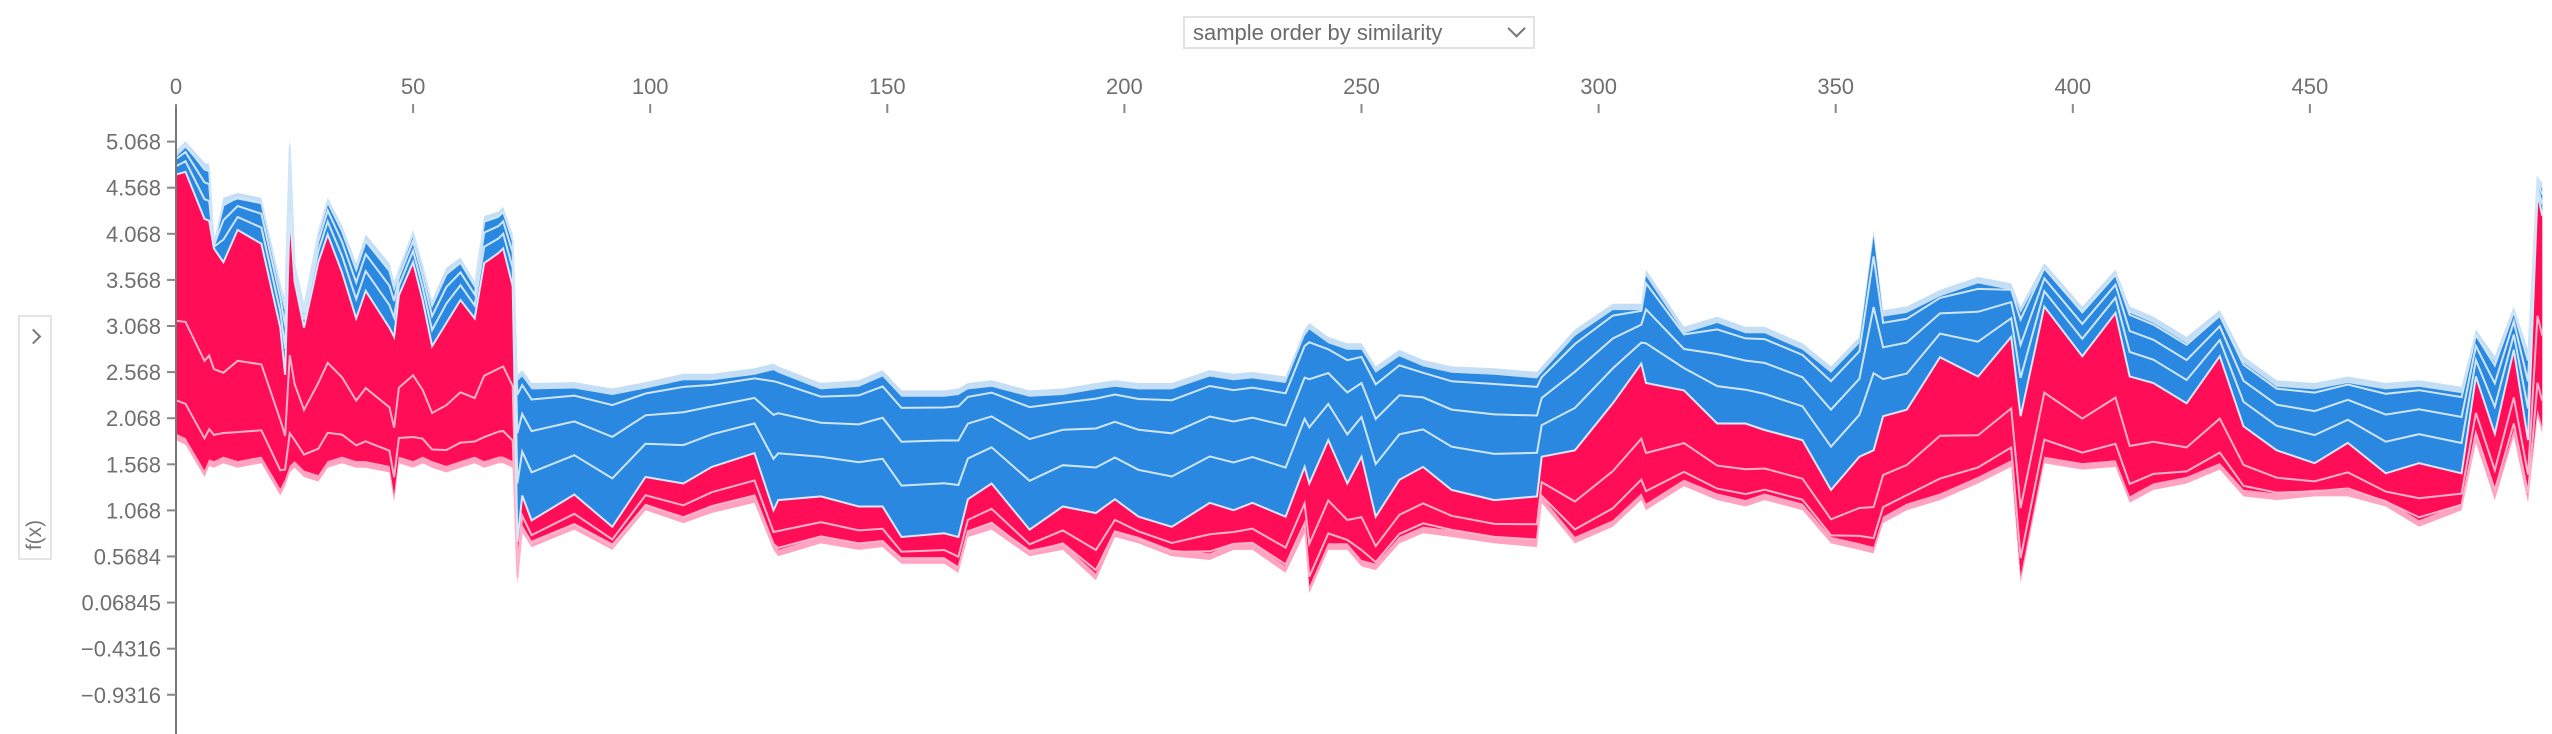  What do you see at coordinates (133, 510) in the screenshot?
I see `y-tick-label: 1.068` at bounding box center [133, 510].